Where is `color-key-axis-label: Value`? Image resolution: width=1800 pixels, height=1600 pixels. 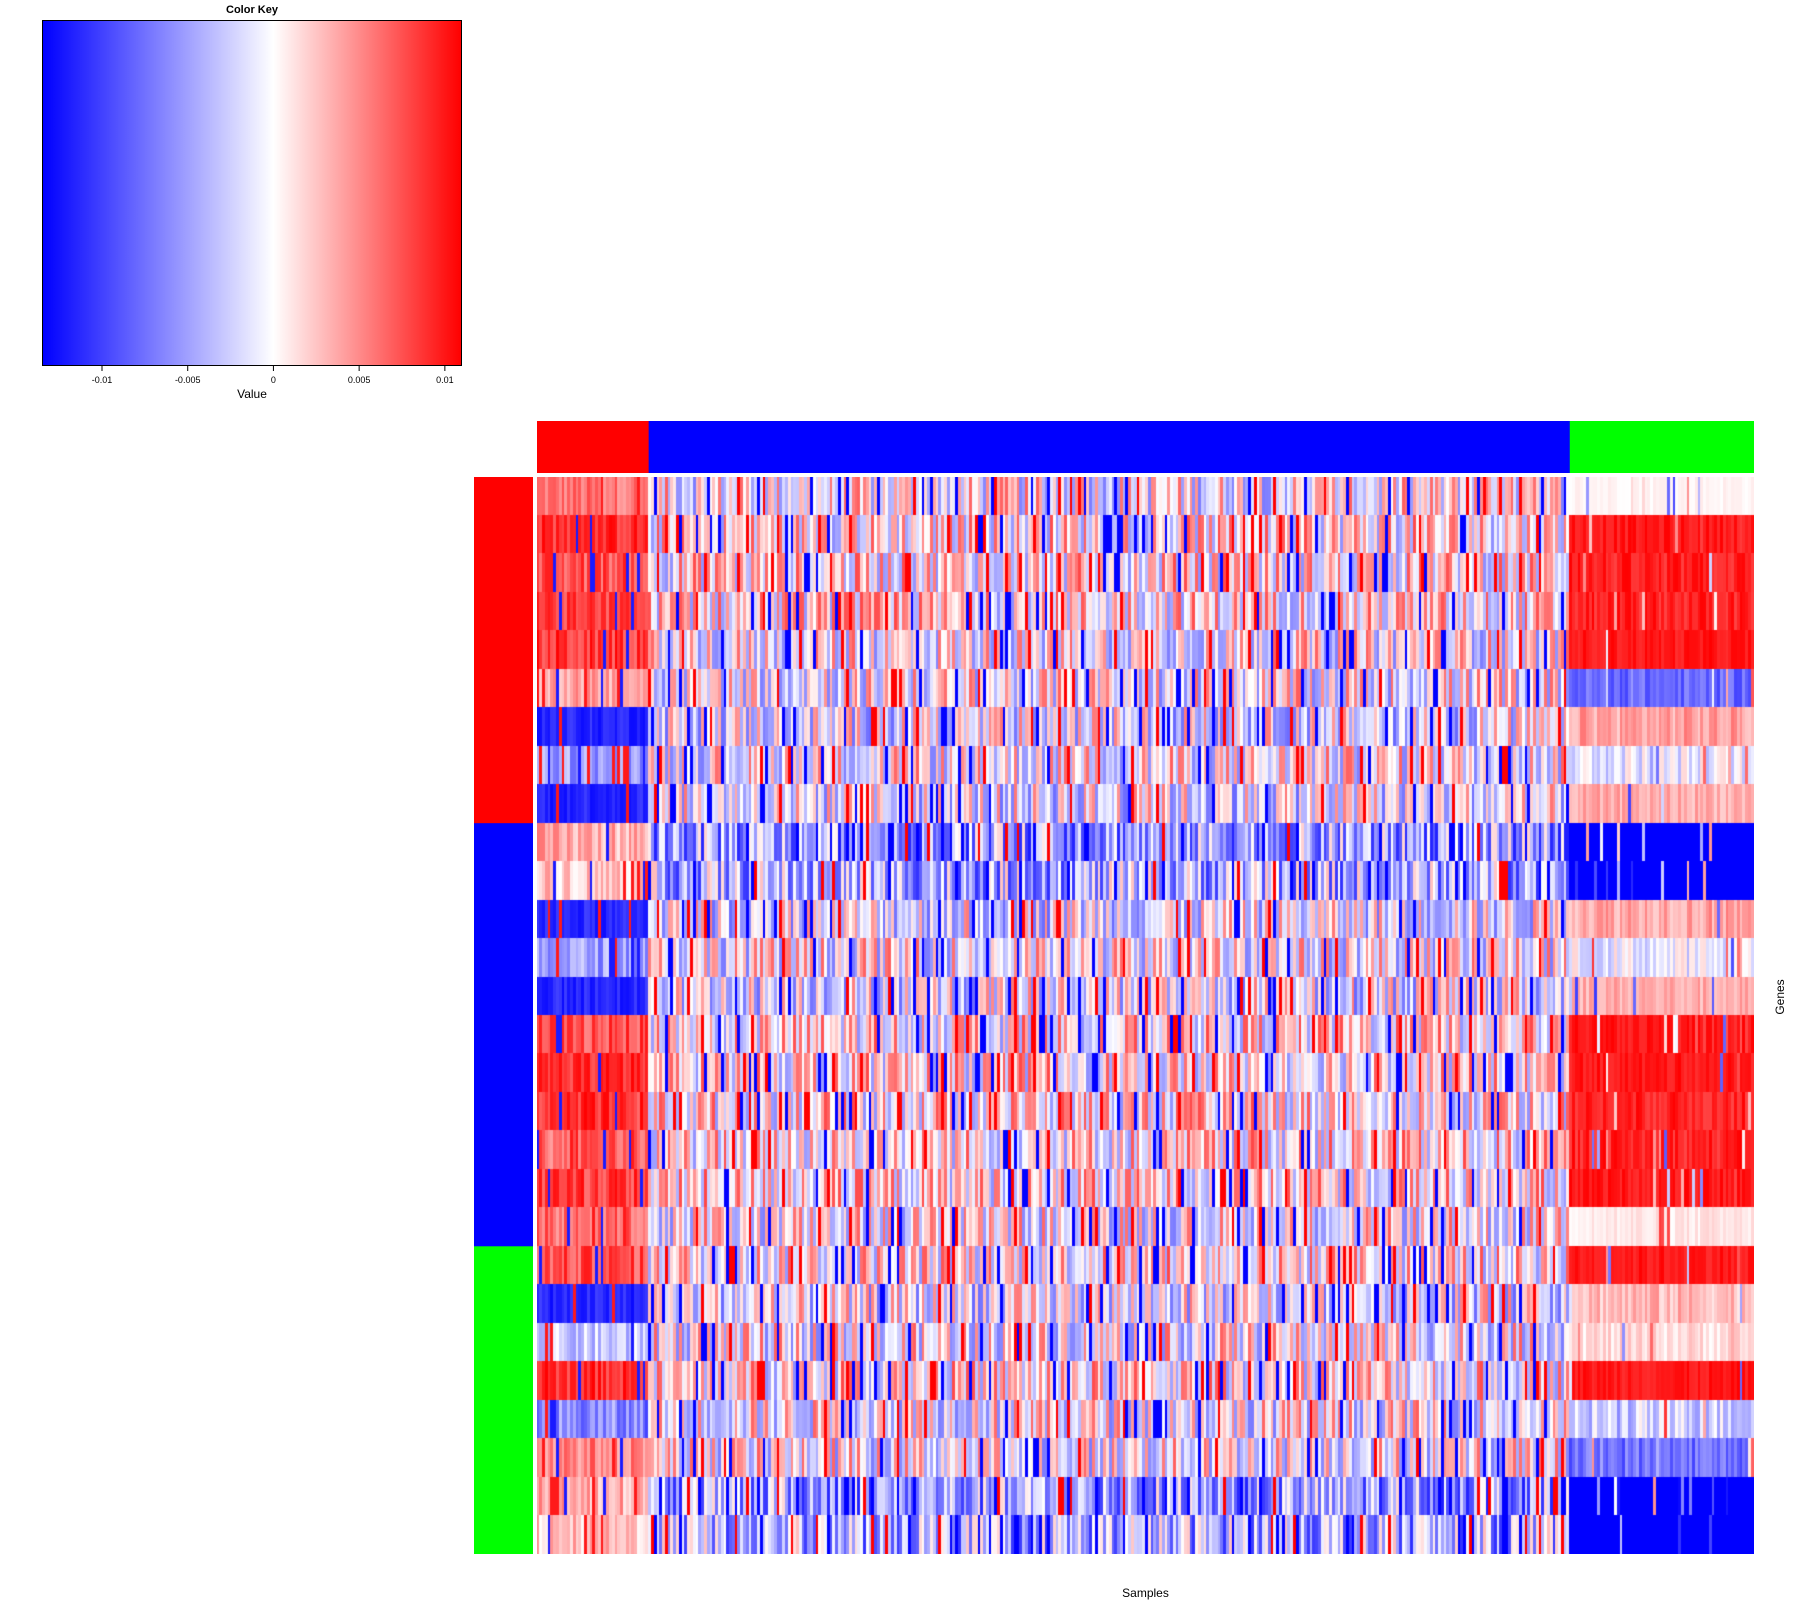 color-key-axis-label: Value is located at coordinates (252, 394).